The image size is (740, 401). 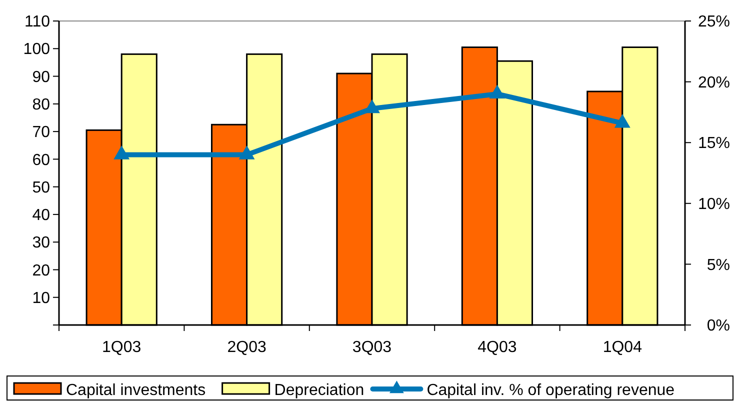 I want to click on x-tick-label: 1Q04, so click(x=622, y=347).